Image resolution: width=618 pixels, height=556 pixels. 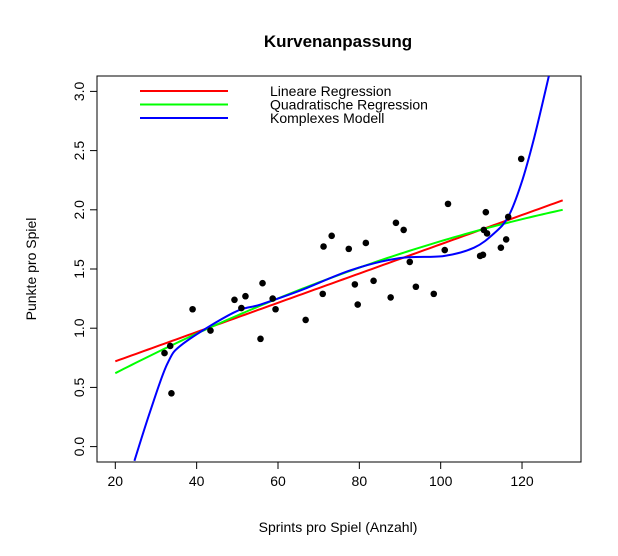 What do you see at coordinates (79, 91) in the screenshot?
I see `y-tick-label: 3.0` at bounding box center [79, 91].